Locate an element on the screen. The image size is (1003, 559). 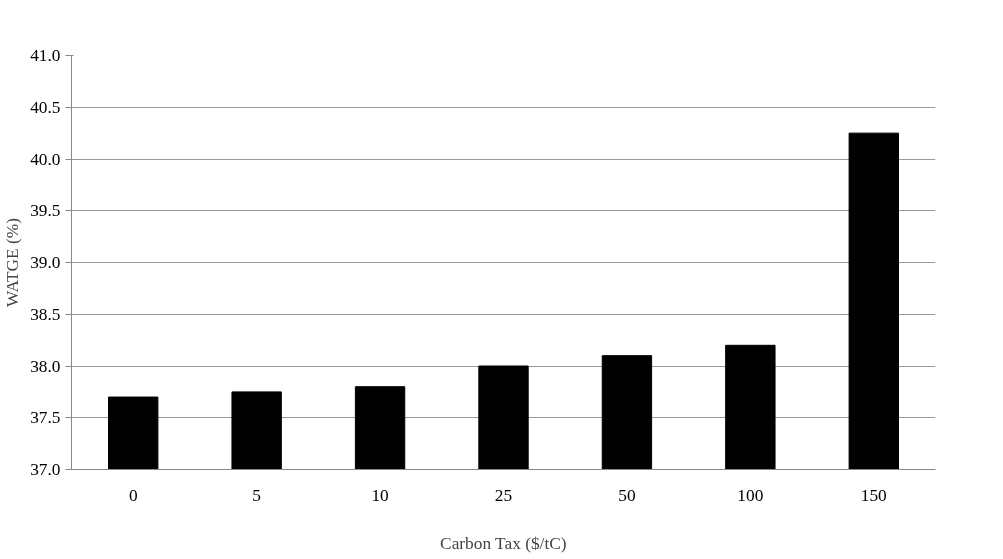
y-tick-label: 39.0 is located at coordinates (45, 262).